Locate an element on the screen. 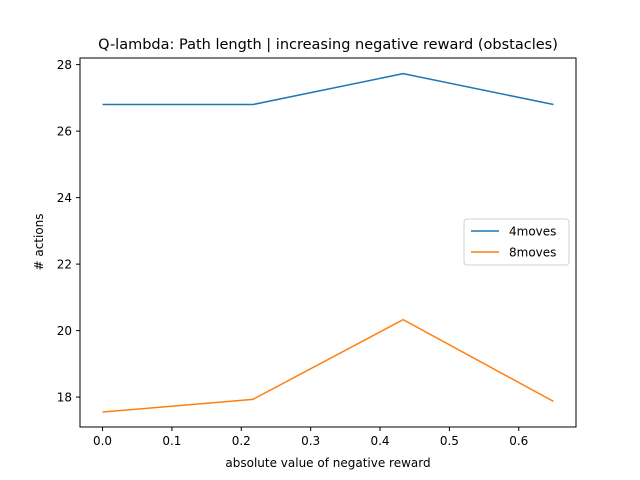  x-tick-label: 0.6 is located at coordinates (518, 441).